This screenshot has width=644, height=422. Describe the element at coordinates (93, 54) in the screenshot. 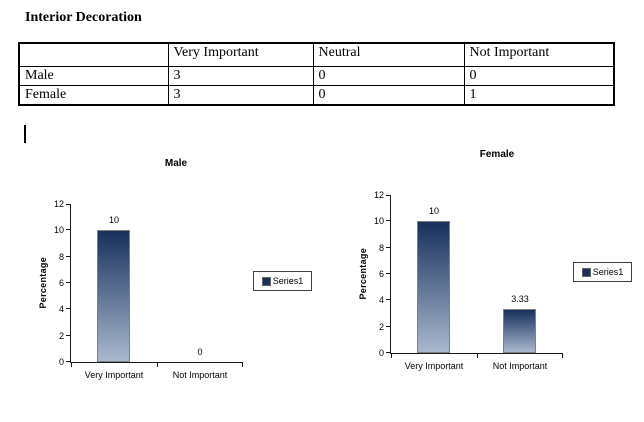

I see `table-header-cell-blank` at that location.